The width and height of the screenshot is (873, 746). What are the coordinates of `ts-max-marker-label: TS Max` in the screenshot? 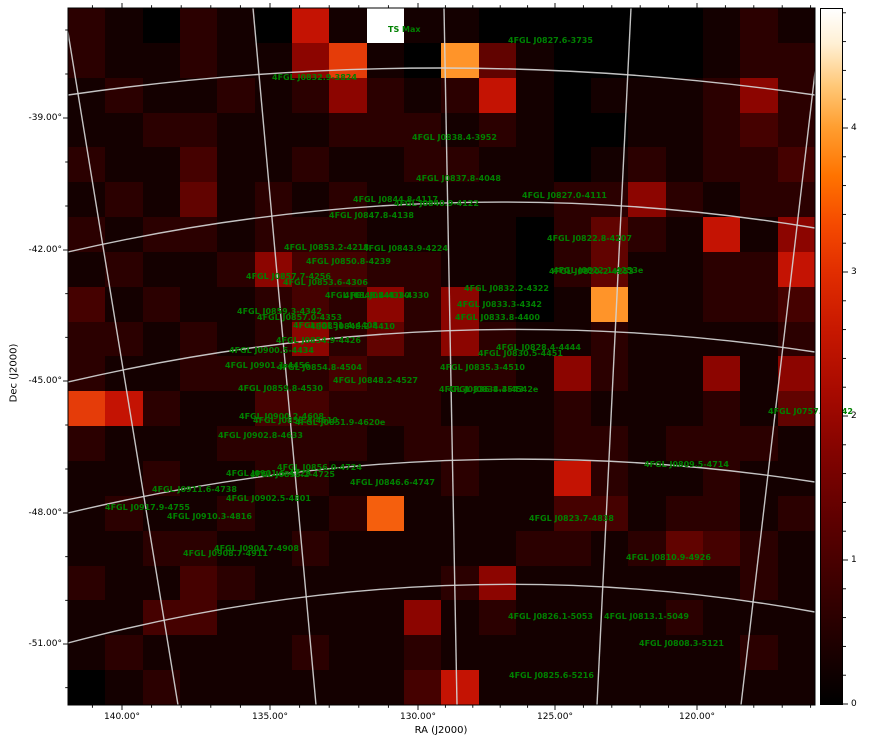 It's located at (404, 29).